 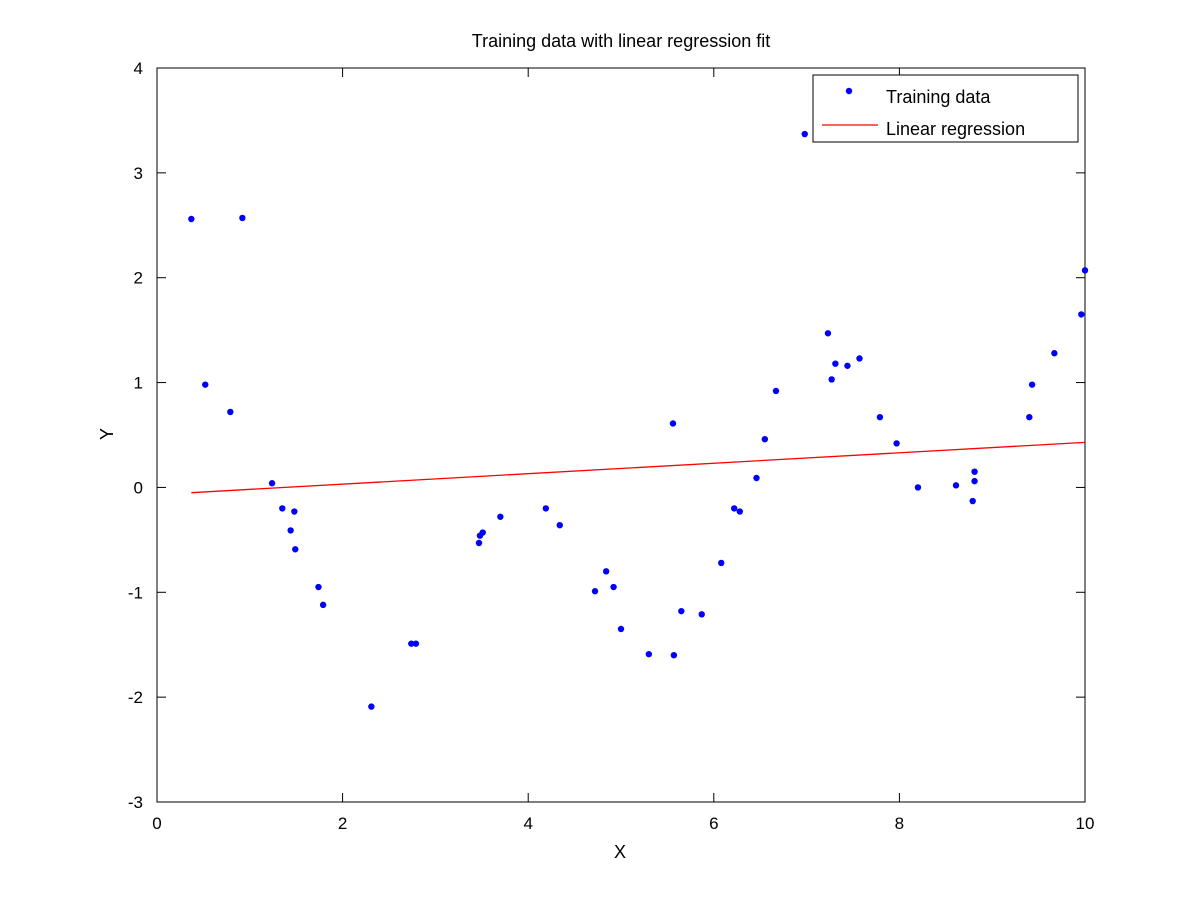 I want to click on y-tick-label: -3, so click(x=135, y=802).